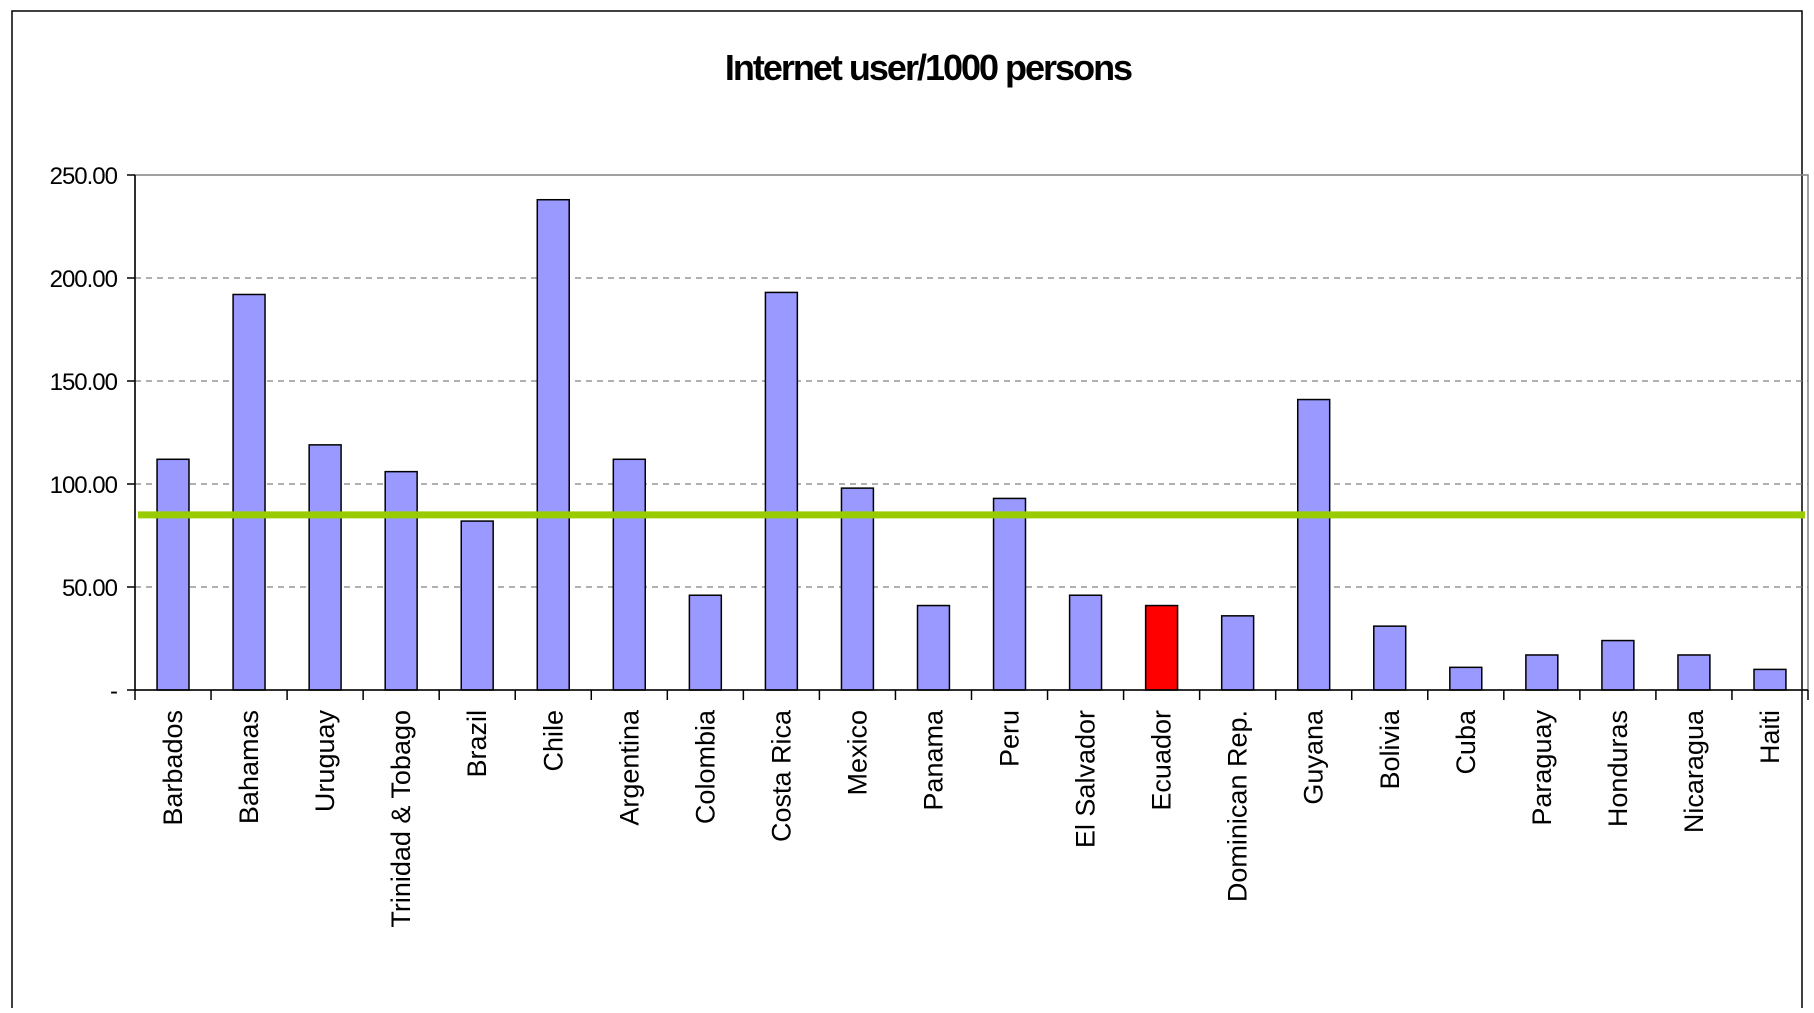 Image resolution: width=1814 pixels, height=1013 pixels. Describe the element at coordinates (84, 382) in the screenshot. I see `y-tick-label: 150.00` at that location.